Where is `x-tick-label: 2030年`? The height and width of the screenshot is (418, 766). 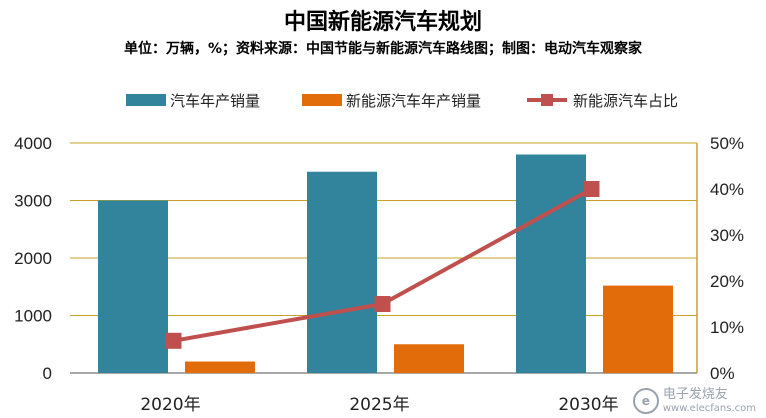
x-tick-label: 2030年 is located at coordinates (588, 405).